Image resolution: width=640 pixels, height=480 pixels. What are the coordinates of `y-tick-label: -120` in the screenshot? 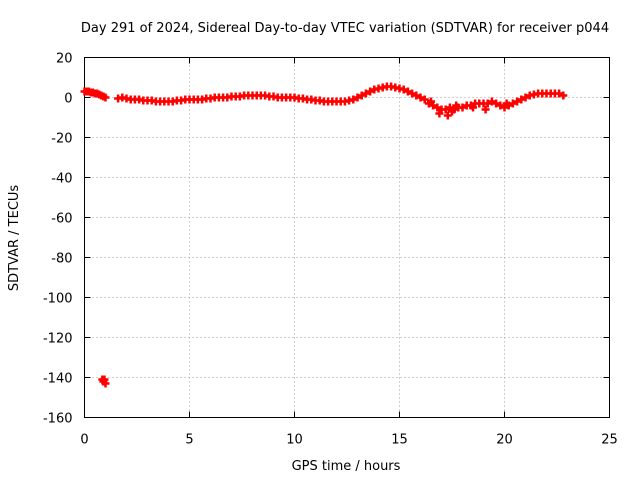 It's located at (58, 339).